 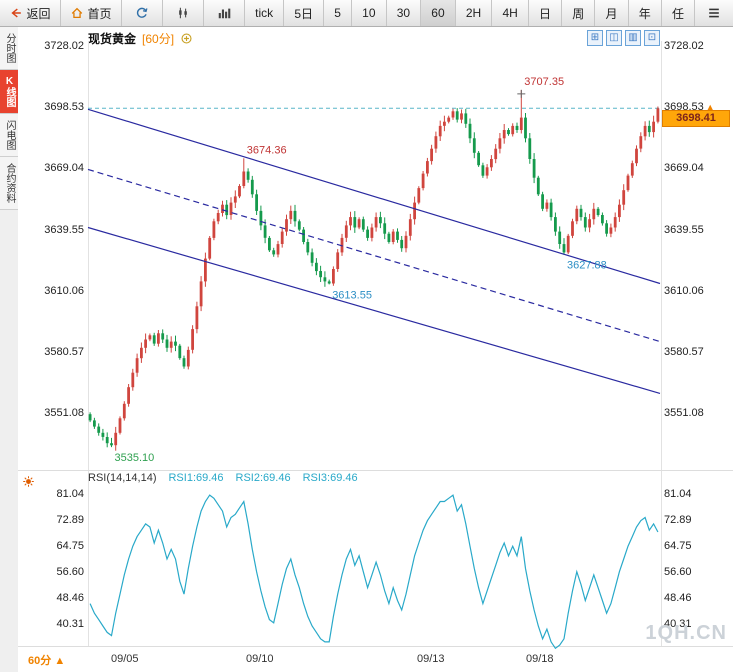 What do you see at coordinates (510, 13) in the screenshot?
I see `toolbar-button-4H: 4H` at bounding box center [510, 13].